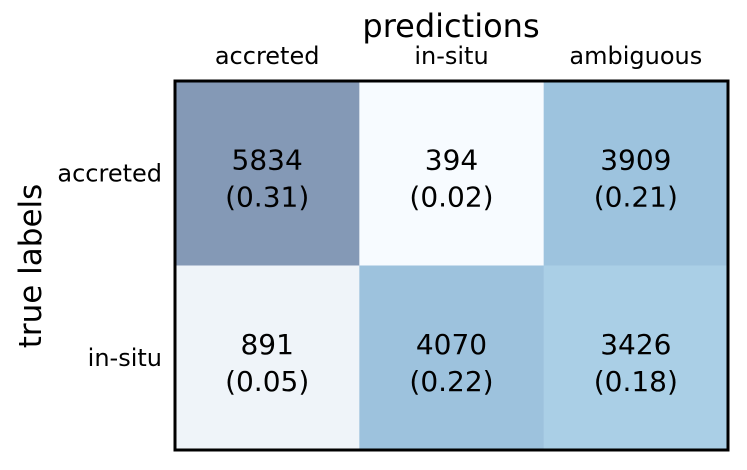 This screenshot has width=747, height=470. I want to click on cell-fraction-label: (0.21), so click(636, 196).